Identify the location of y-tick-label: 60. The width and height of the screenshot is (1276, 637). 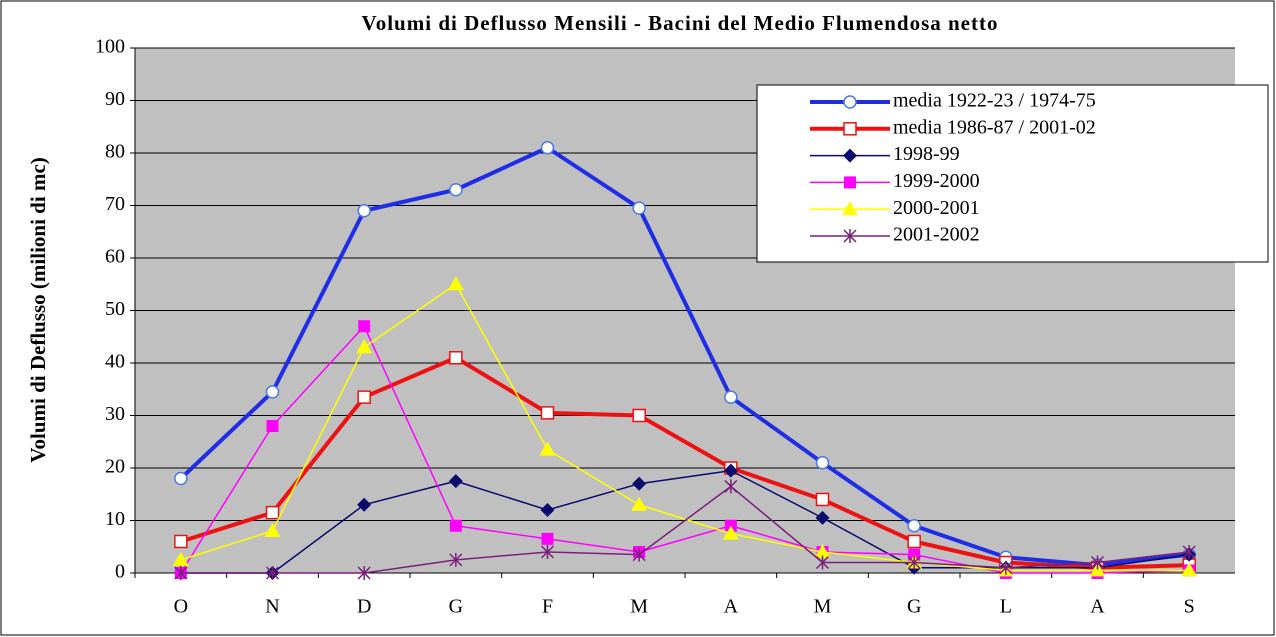
(115, 257).